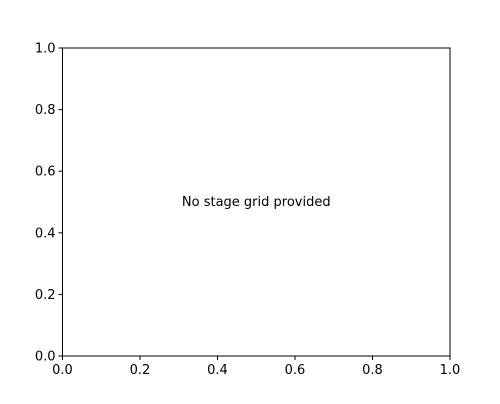  Describe the element at coordinates (140, 370) in the screenshot. I see `x-tick-label: 0.2` at that location.